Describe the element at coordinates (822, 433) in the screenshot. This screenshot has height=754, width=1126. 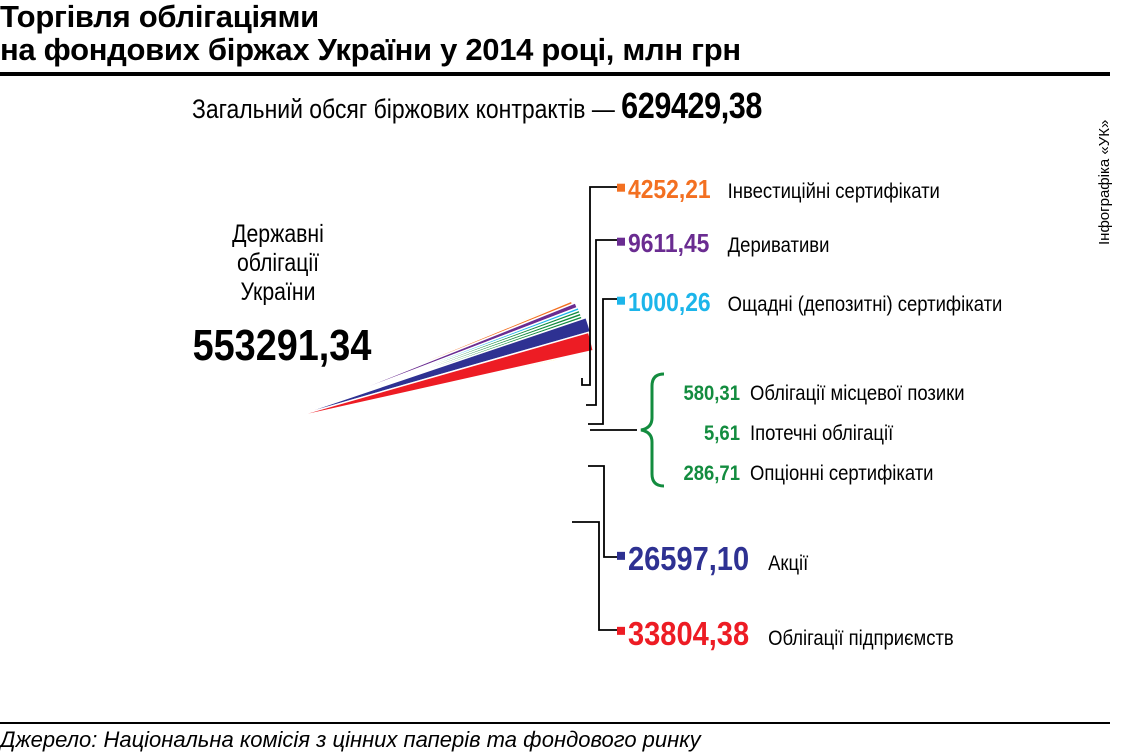
I see `label-іпотечні-облігації: Іпотечні облігації` at that location.